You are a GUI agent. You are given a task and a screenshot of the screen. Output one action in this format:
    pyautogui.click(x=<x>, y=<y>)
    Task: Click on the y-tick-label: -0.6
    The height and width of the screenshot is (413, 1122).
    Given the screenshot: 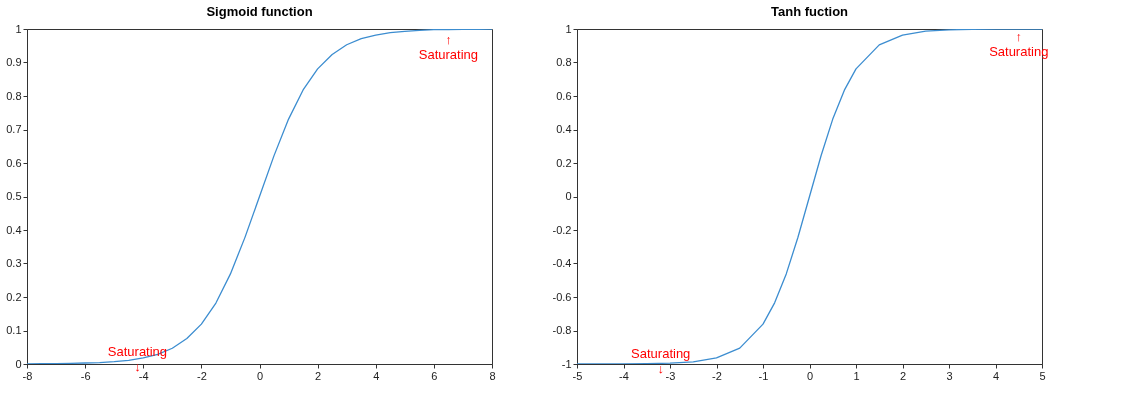 What is the action you would take?
    pyautogui.click(x=562, y=296)
    